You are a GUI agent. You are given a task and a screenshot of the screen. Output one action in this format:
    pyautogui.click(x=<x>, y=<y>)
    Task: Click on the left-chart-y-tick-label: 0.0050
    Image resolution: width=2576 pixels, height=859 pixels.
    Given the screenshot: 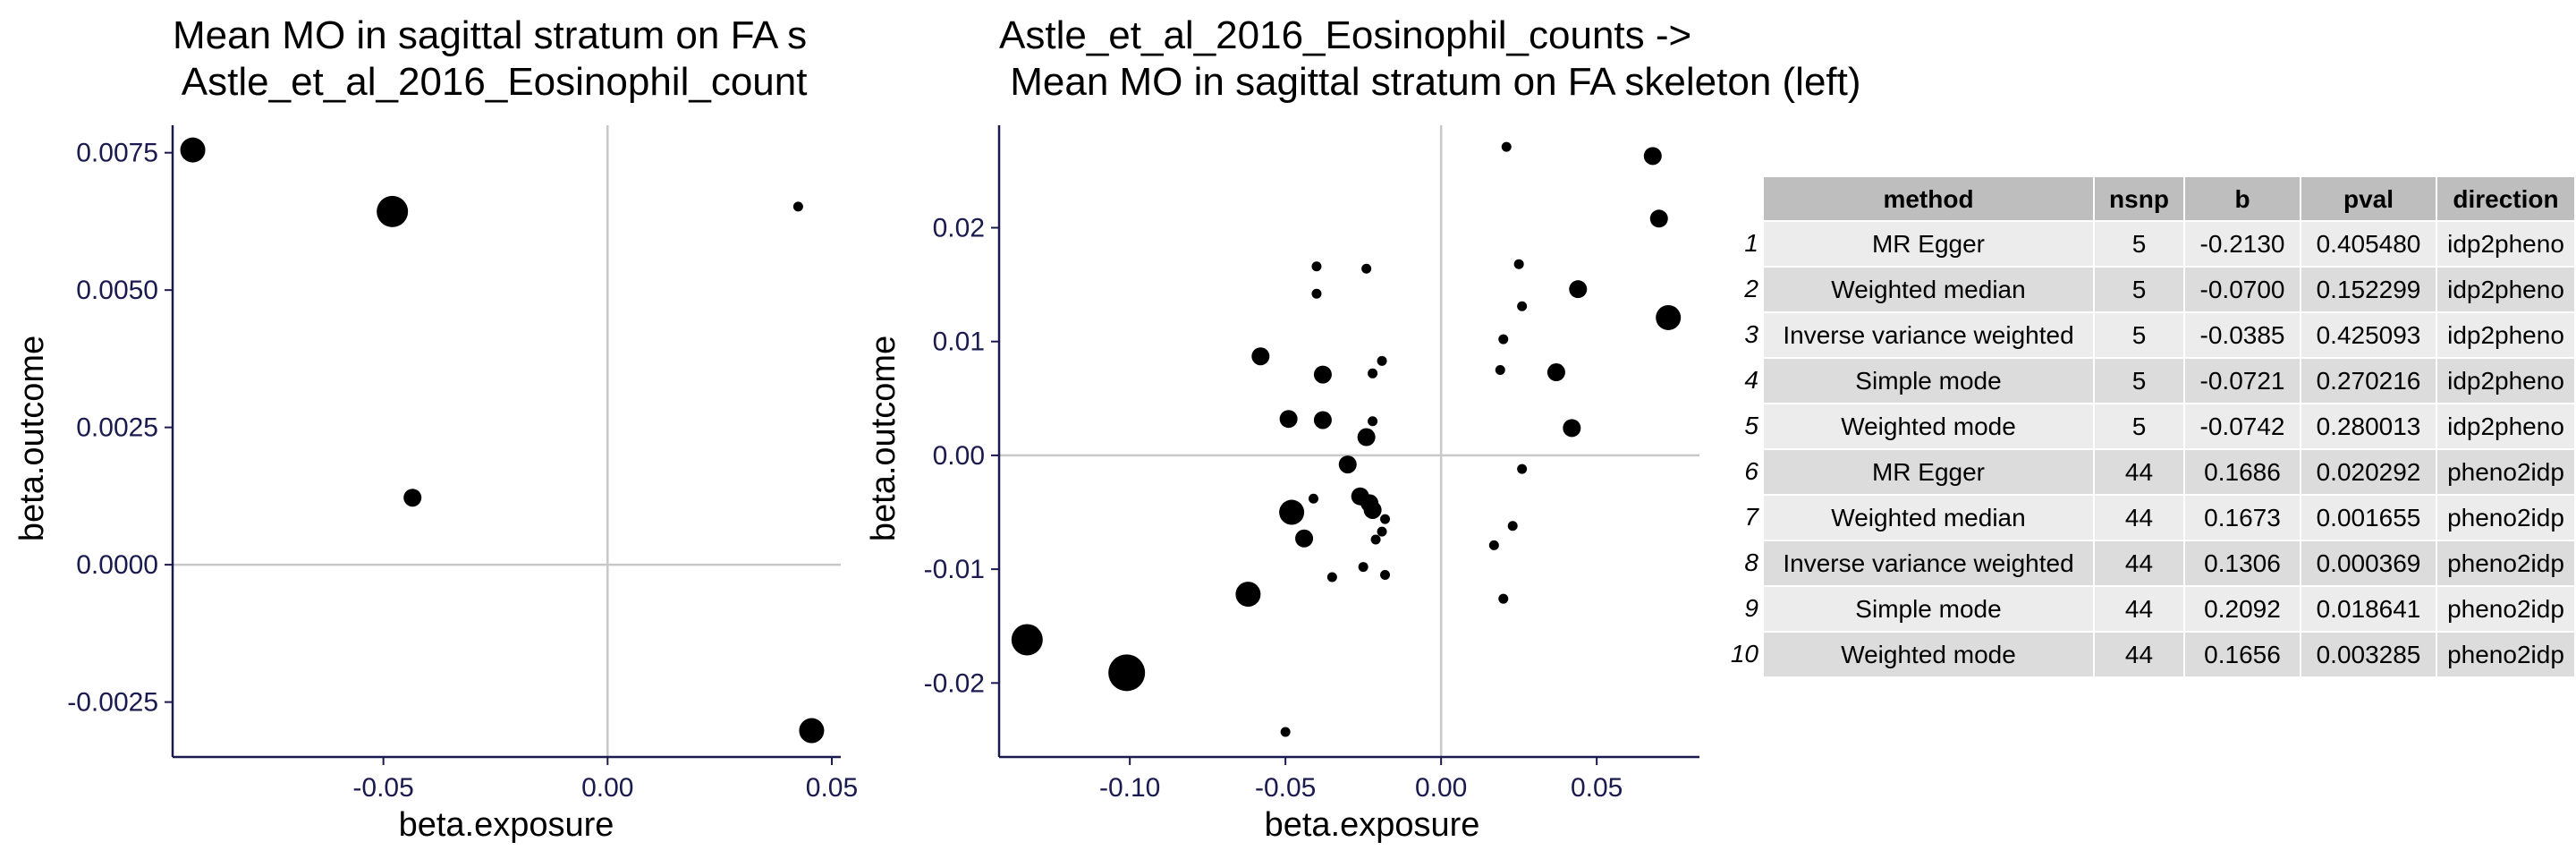 What is the action you would take?
    pyautogui.click(x=117, y=290)
    